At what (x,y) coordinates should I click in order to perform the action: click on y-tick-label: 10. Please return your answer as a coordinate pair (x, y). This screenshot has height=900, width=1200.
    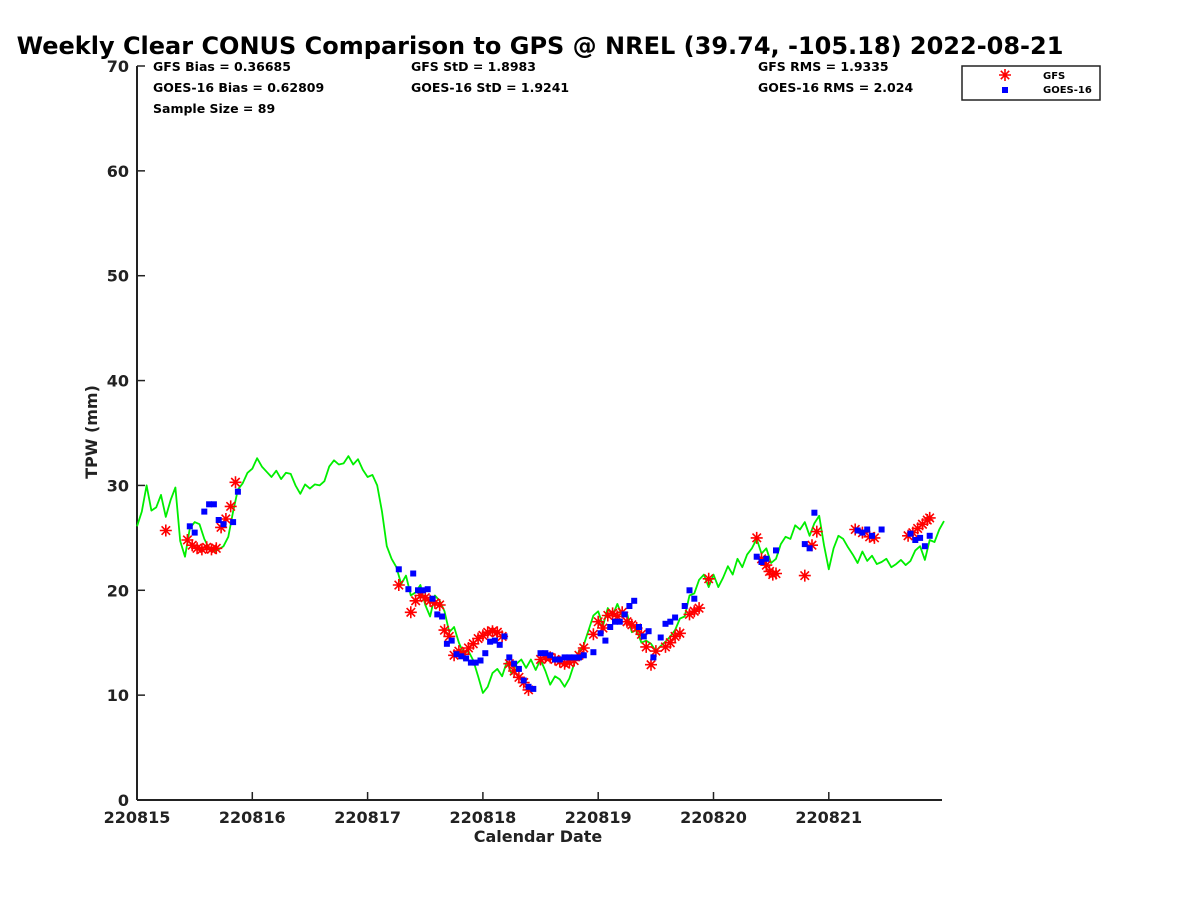
    Looking at the image, I should click on (118, 695).